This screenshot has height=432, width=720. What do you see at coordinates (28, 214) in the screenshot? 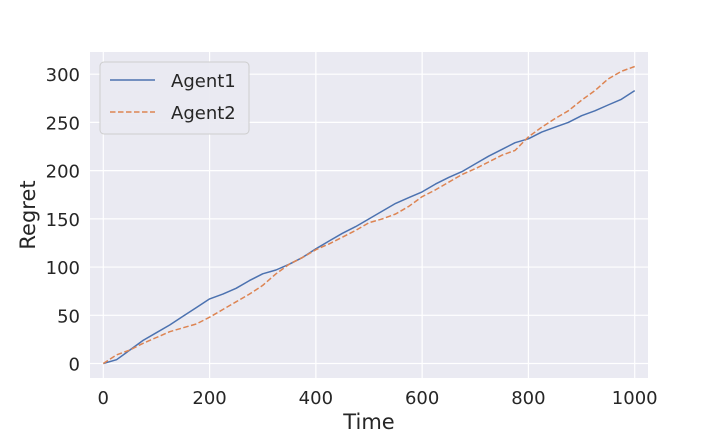
I see `y-axis-label: Regret` at bounding box center [28, 214].